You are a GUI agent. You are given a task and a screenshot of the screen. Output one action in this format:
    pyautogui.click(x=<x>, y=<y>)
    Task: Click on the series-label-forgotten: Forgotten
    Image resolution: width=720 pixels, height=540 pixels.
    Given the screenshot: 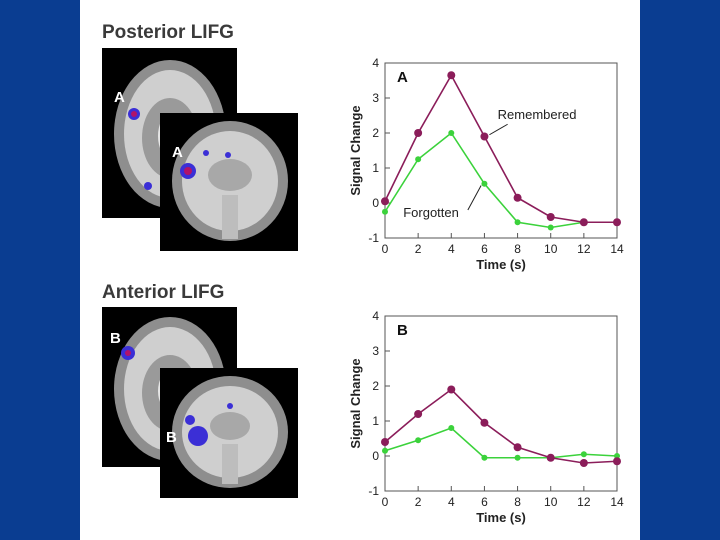 What is the action you would take?
    pyautogui.click(x=431, y=212)
    